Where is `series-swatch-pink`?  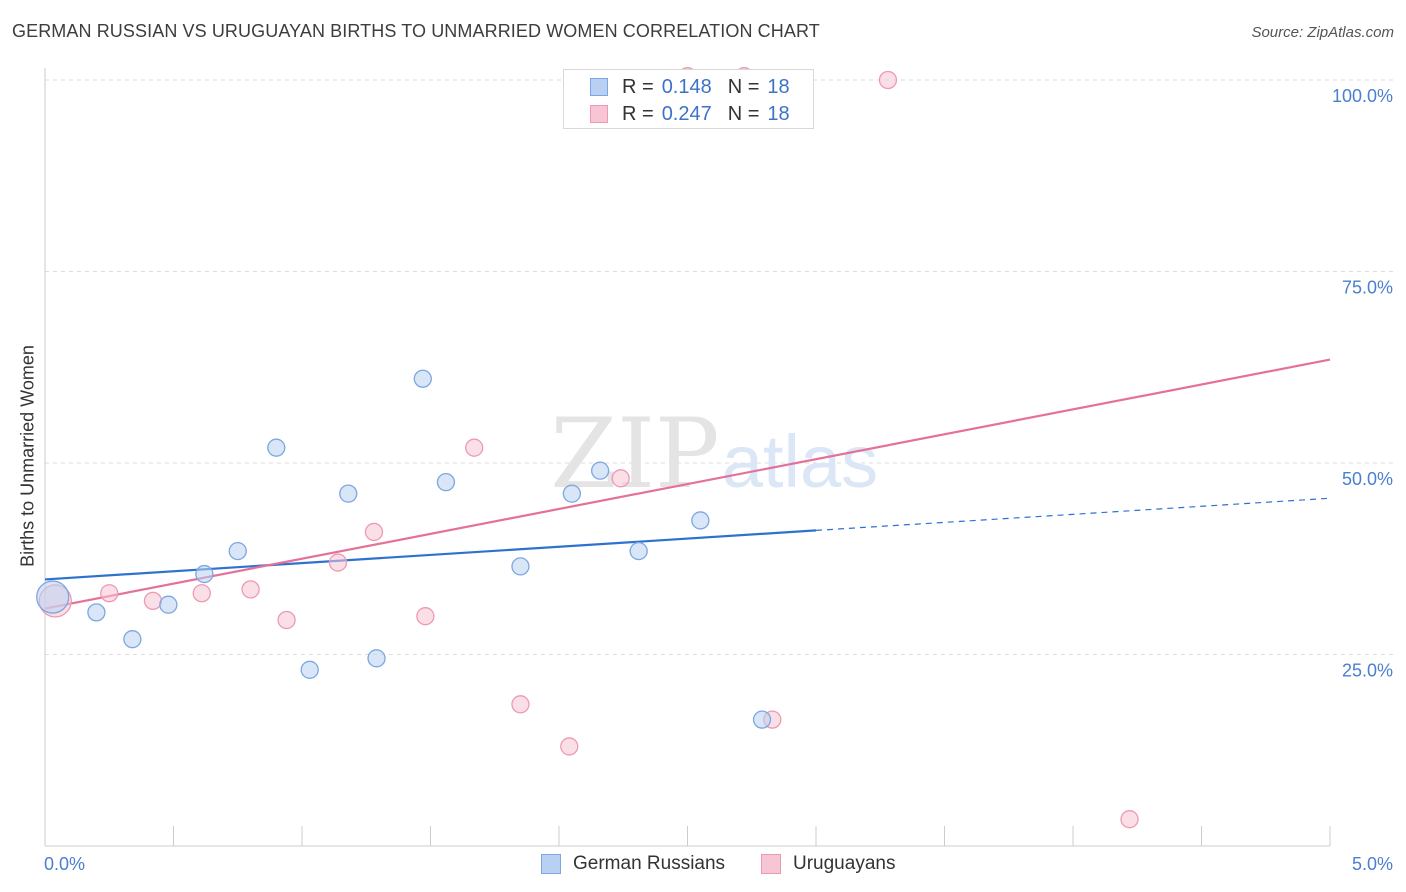 series-swatch-pink is located at coordinates (771, 864).